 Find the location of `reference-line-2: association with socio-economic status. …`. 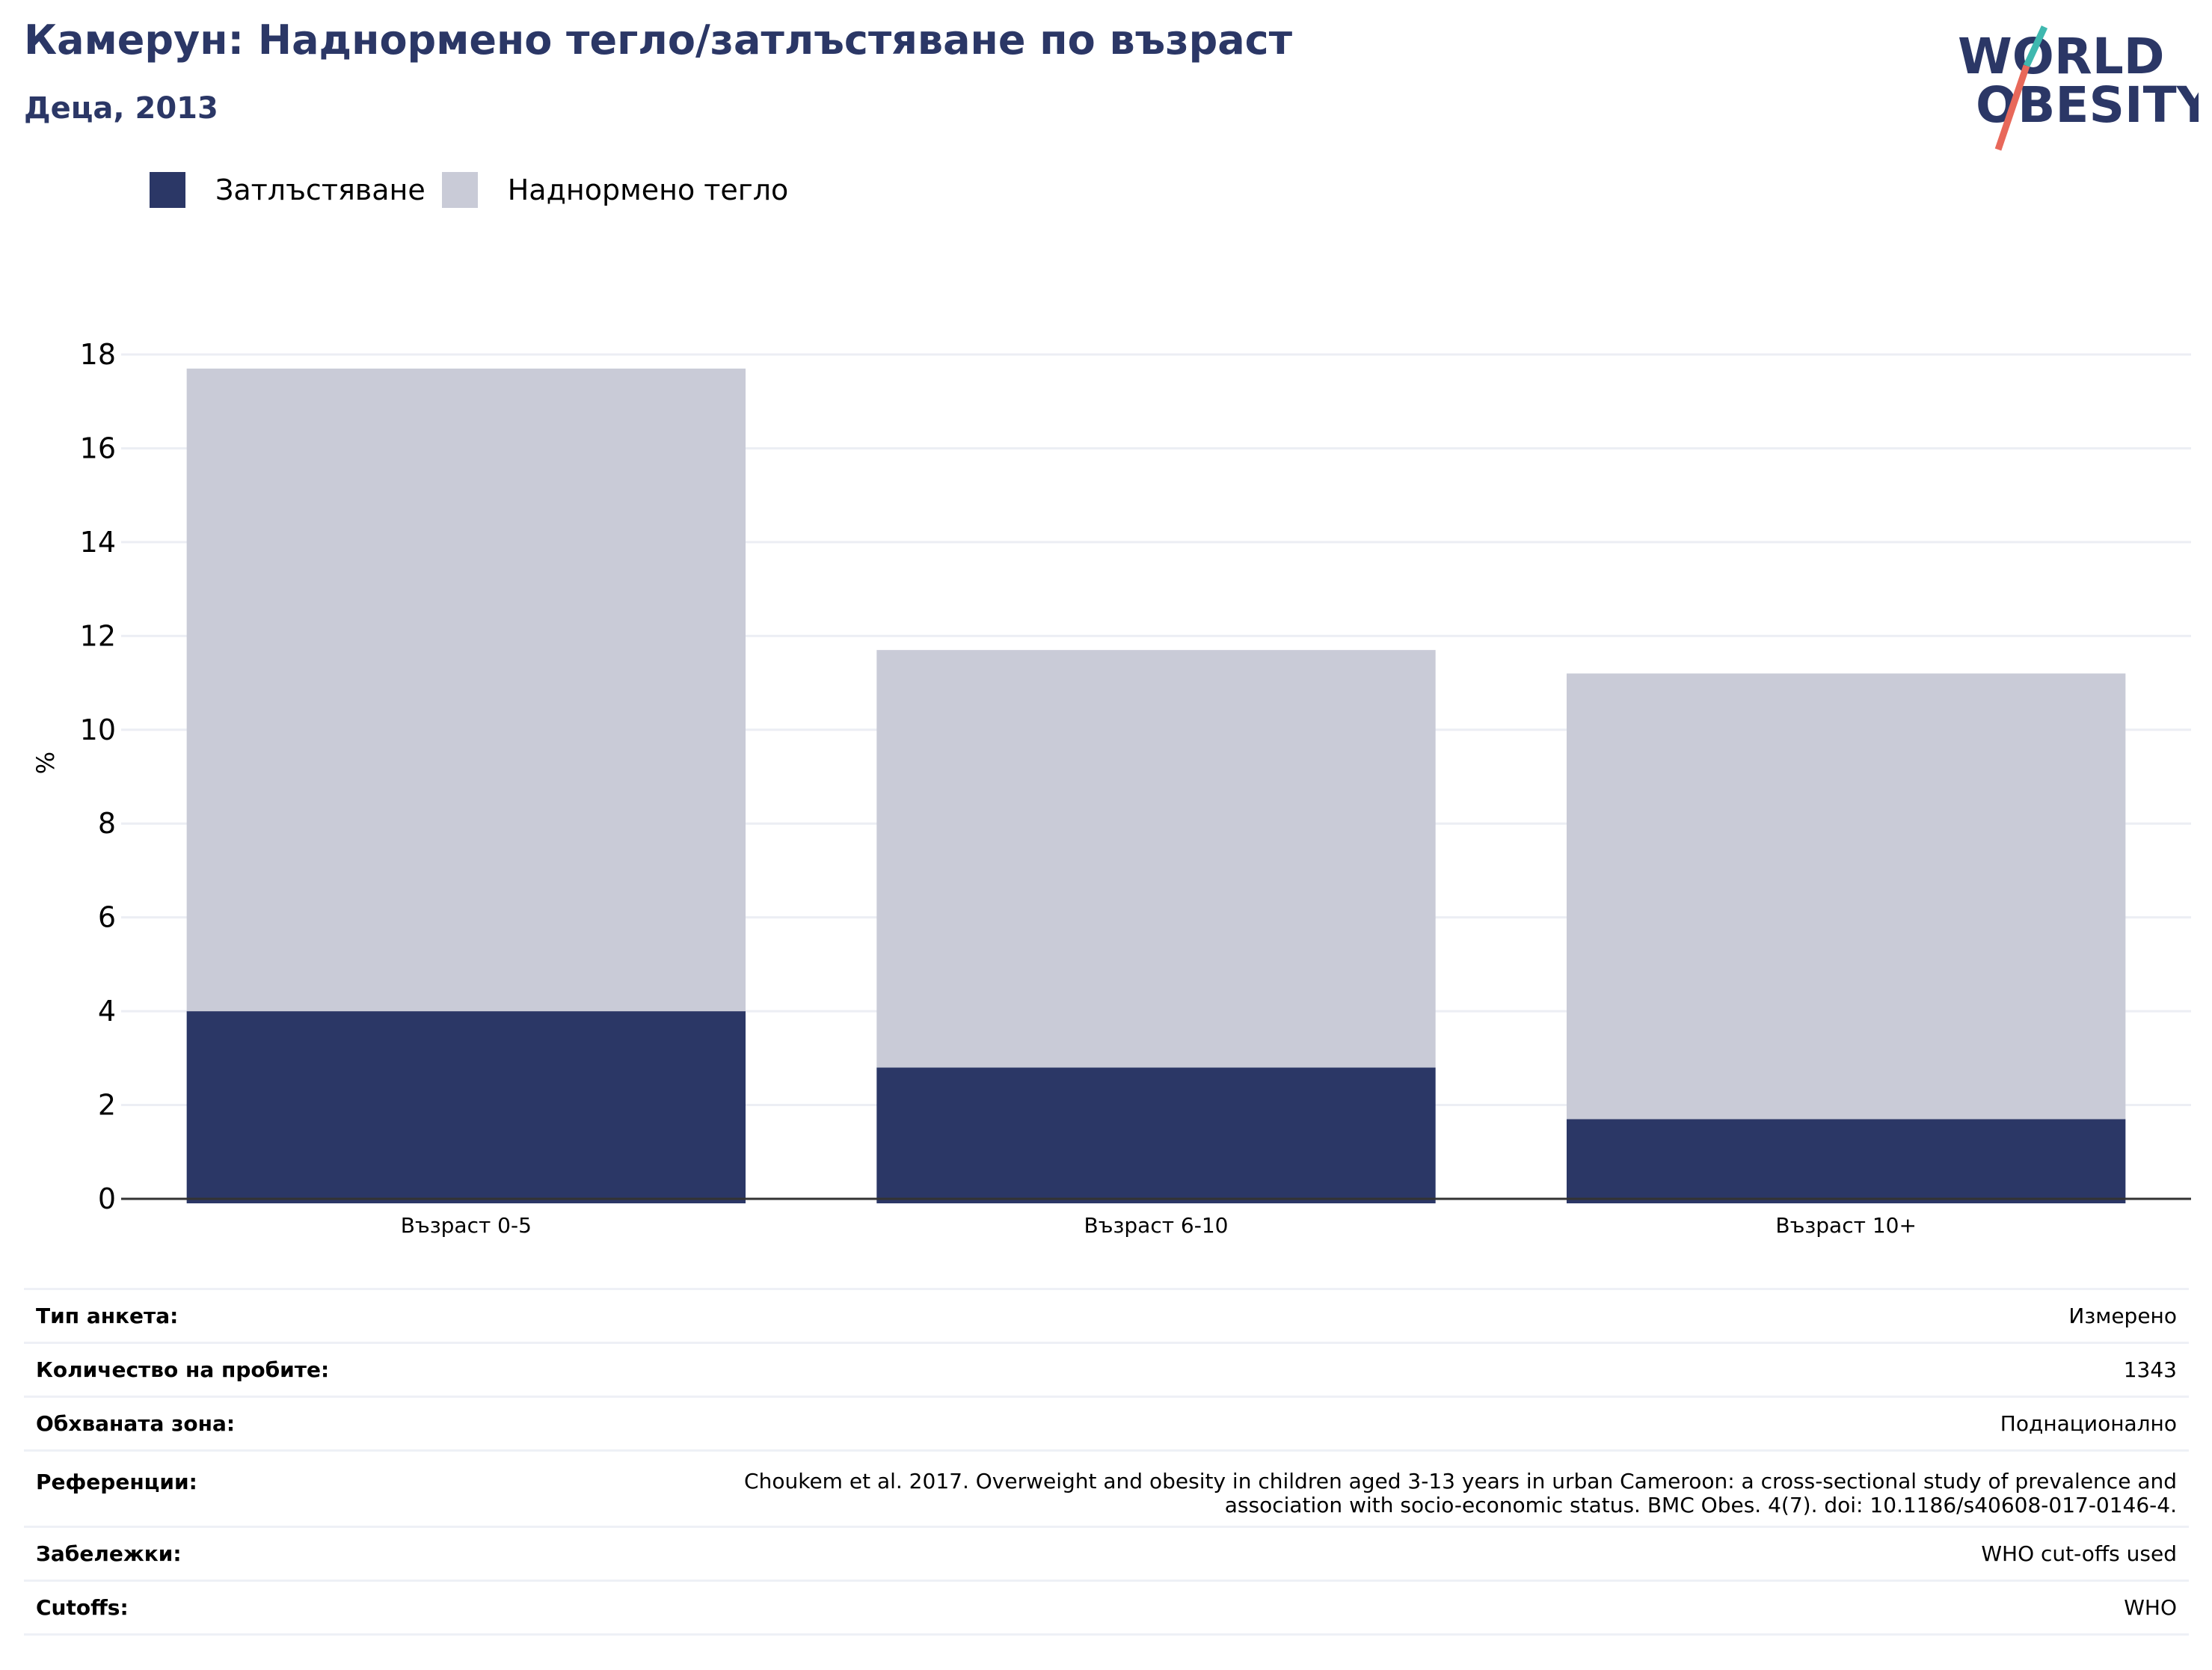

reference-line-2: association with socio-economic status. … is located at coordinates (1700, 1505).